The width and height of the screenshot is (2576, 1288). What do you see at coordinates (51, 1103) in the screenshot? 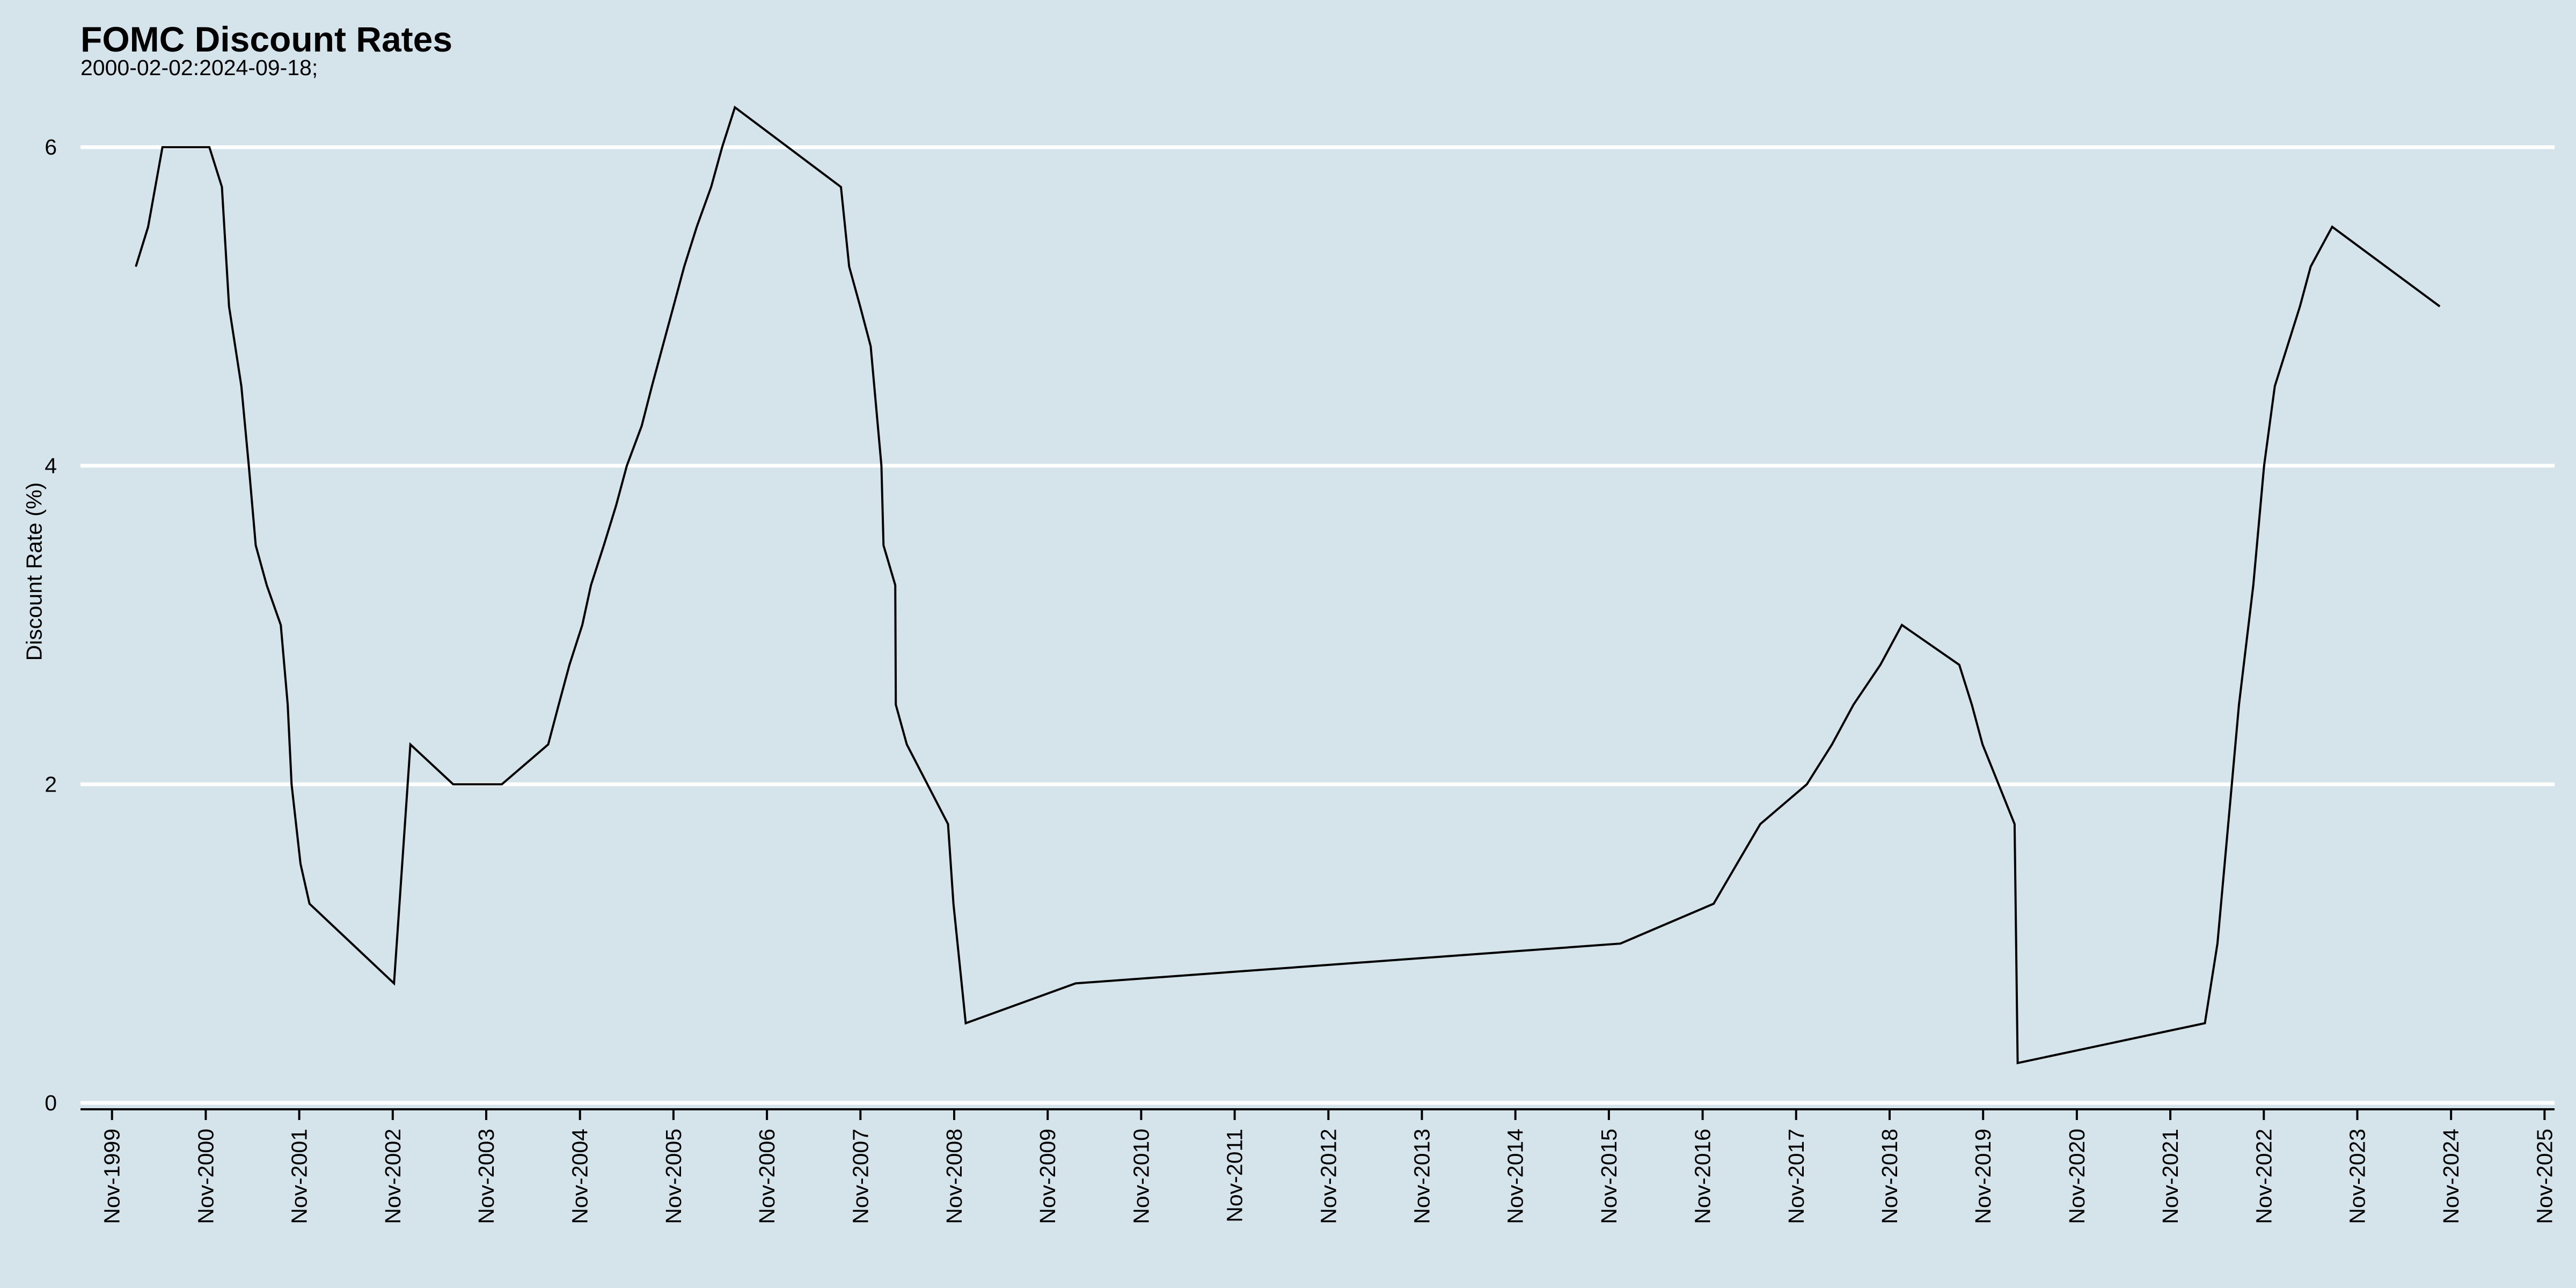
I see `y-tick-label: 0` at bounding box center [51, 1103].